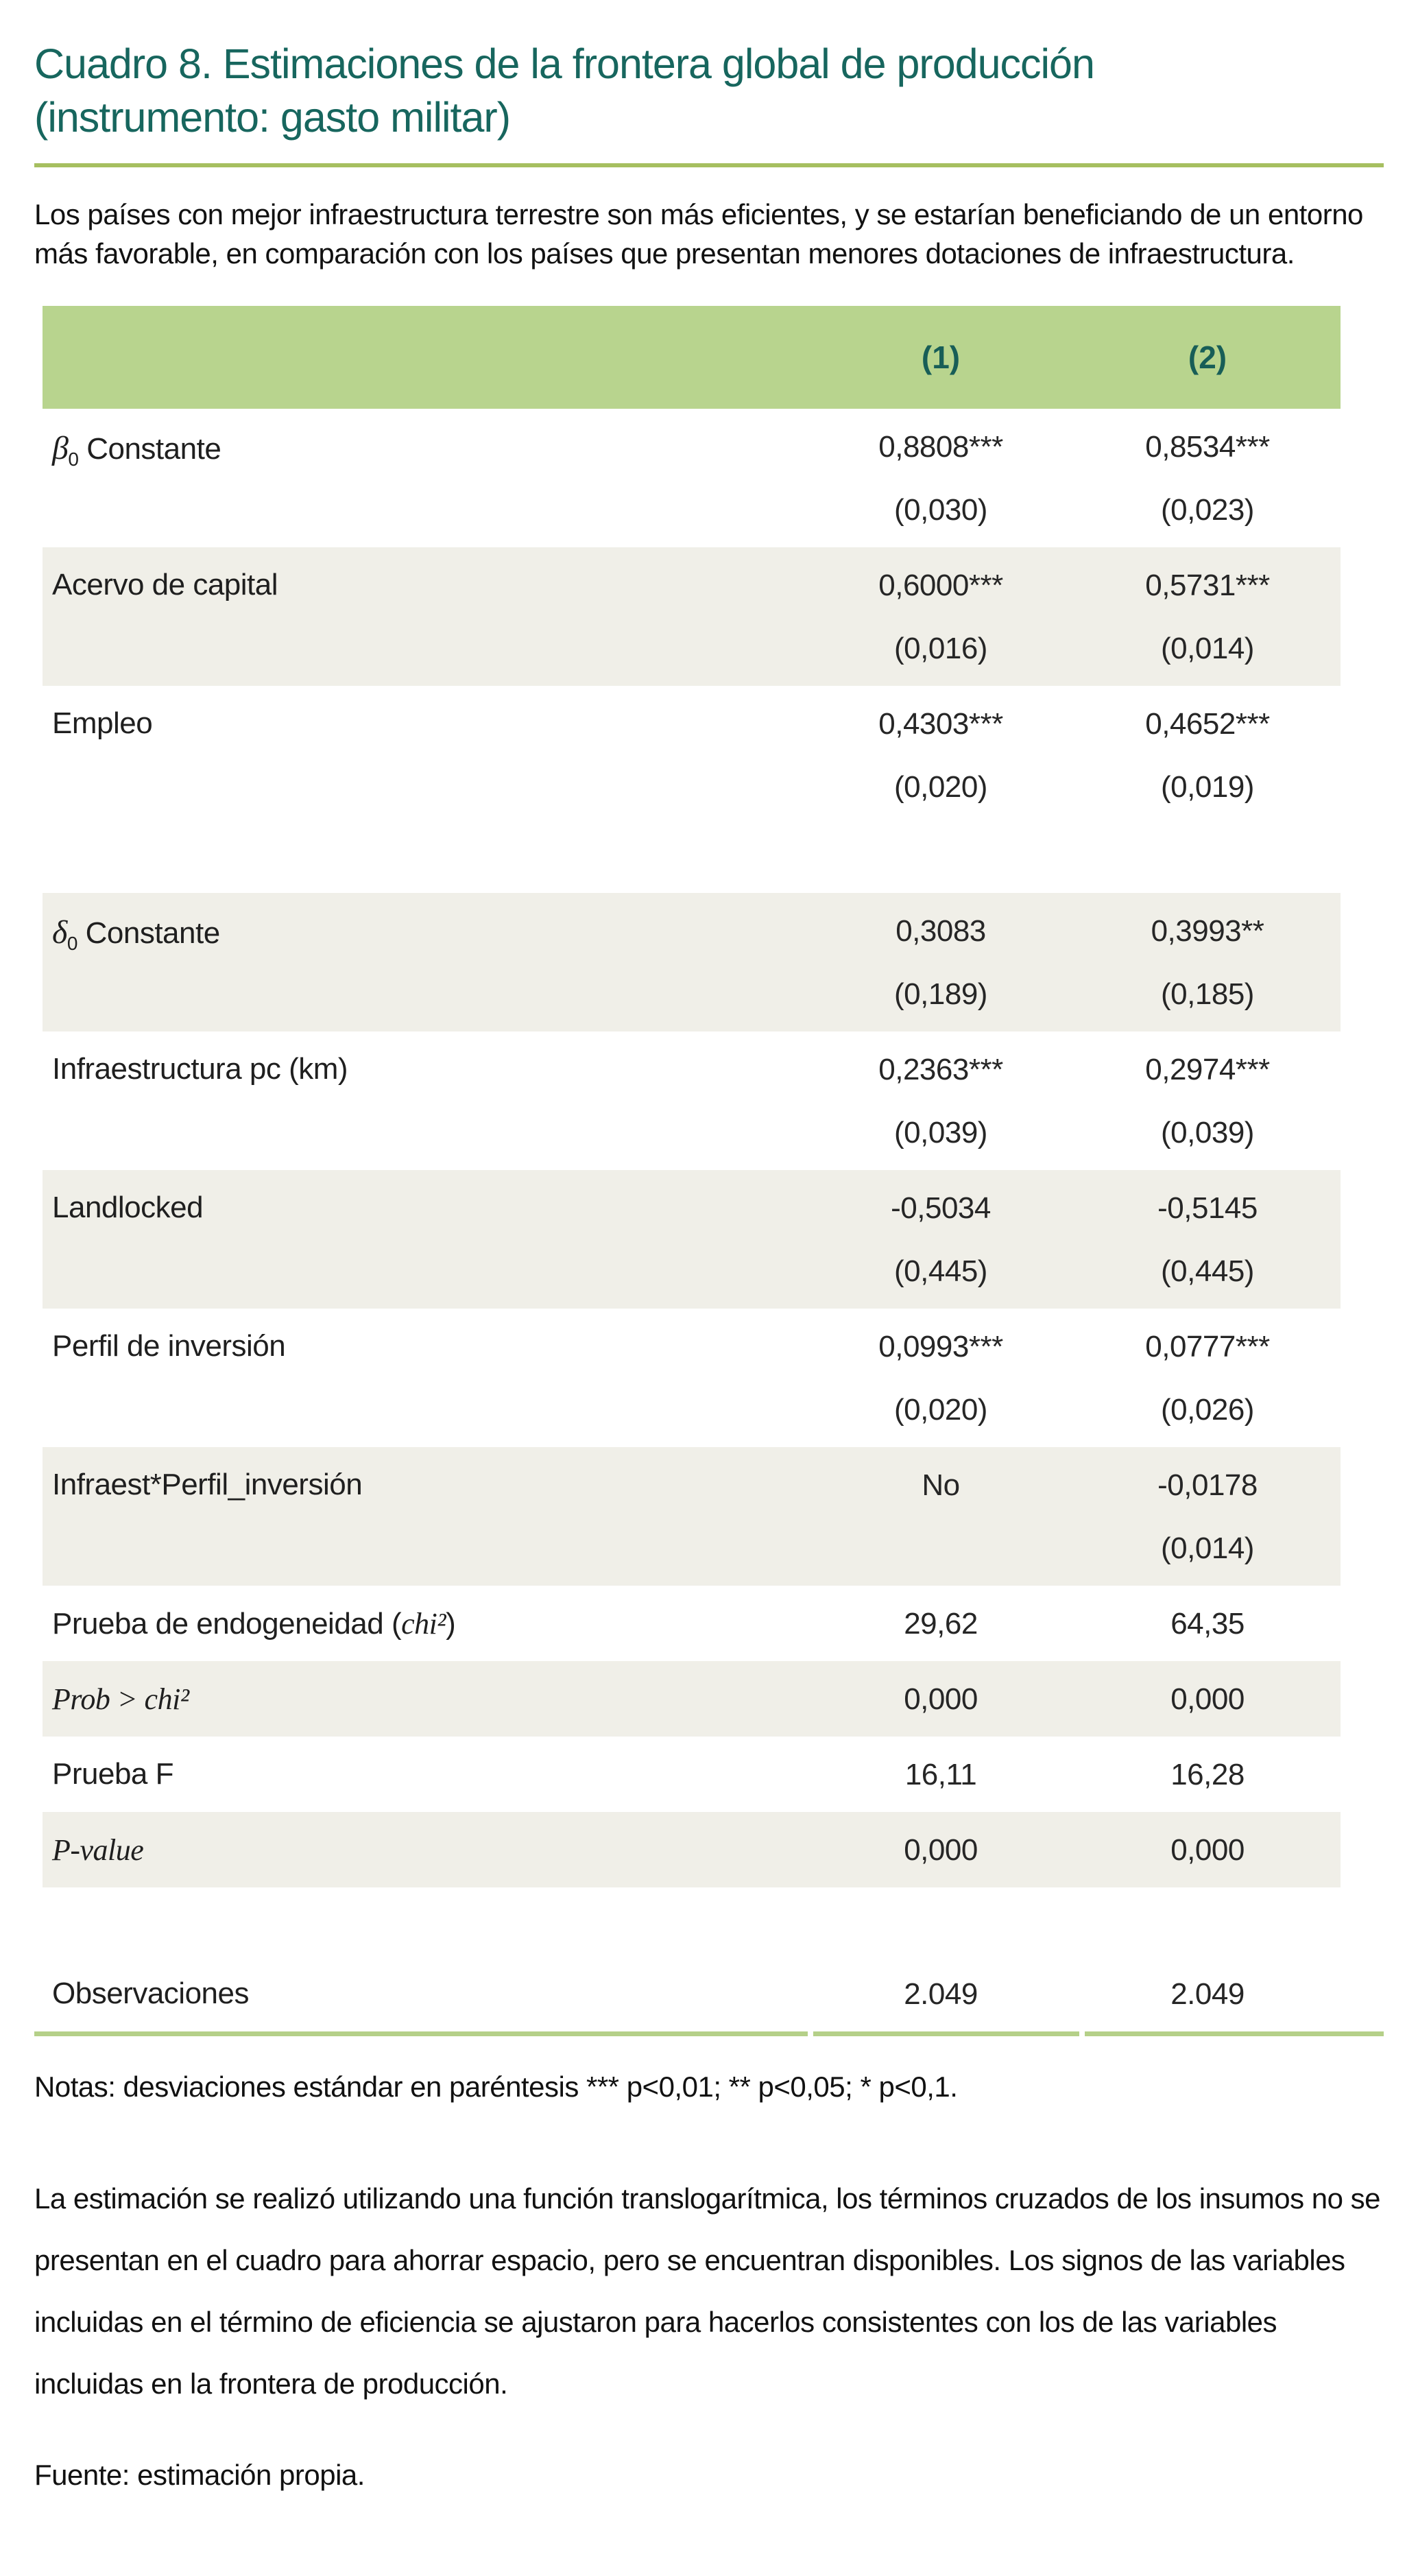  I want to click on row-label-text: Infraest*Perfil_inversión, so click(208, 1484).